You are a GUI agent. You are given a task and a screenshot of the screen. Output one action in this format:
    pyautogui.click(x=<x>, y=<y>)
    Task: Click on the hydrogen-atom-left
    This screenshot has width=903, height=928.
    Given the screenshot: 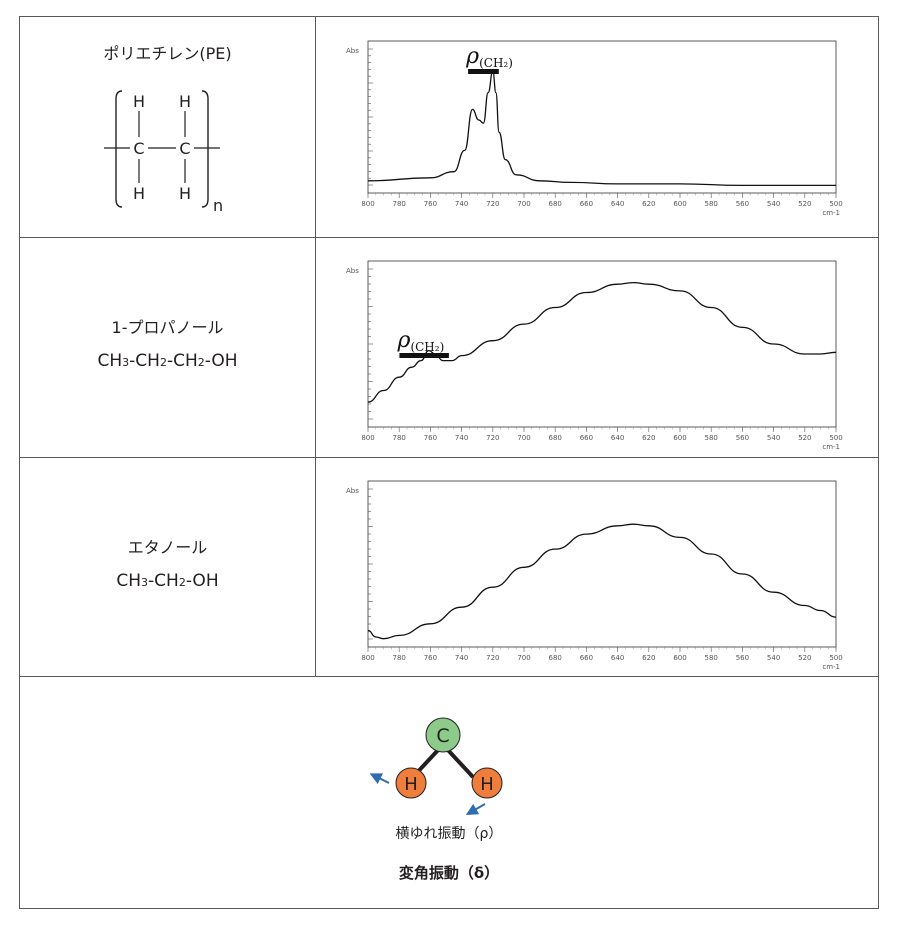 What is the action you would take?
    pyautogui.click(x=411, y=783)
    